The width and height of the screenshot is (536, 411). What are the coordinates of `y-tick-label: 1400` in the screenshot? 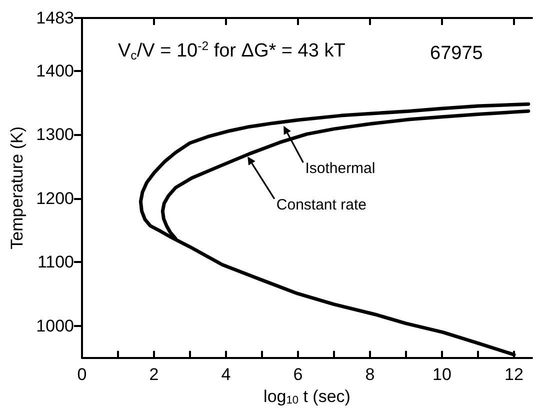 It's located at (55, 70).